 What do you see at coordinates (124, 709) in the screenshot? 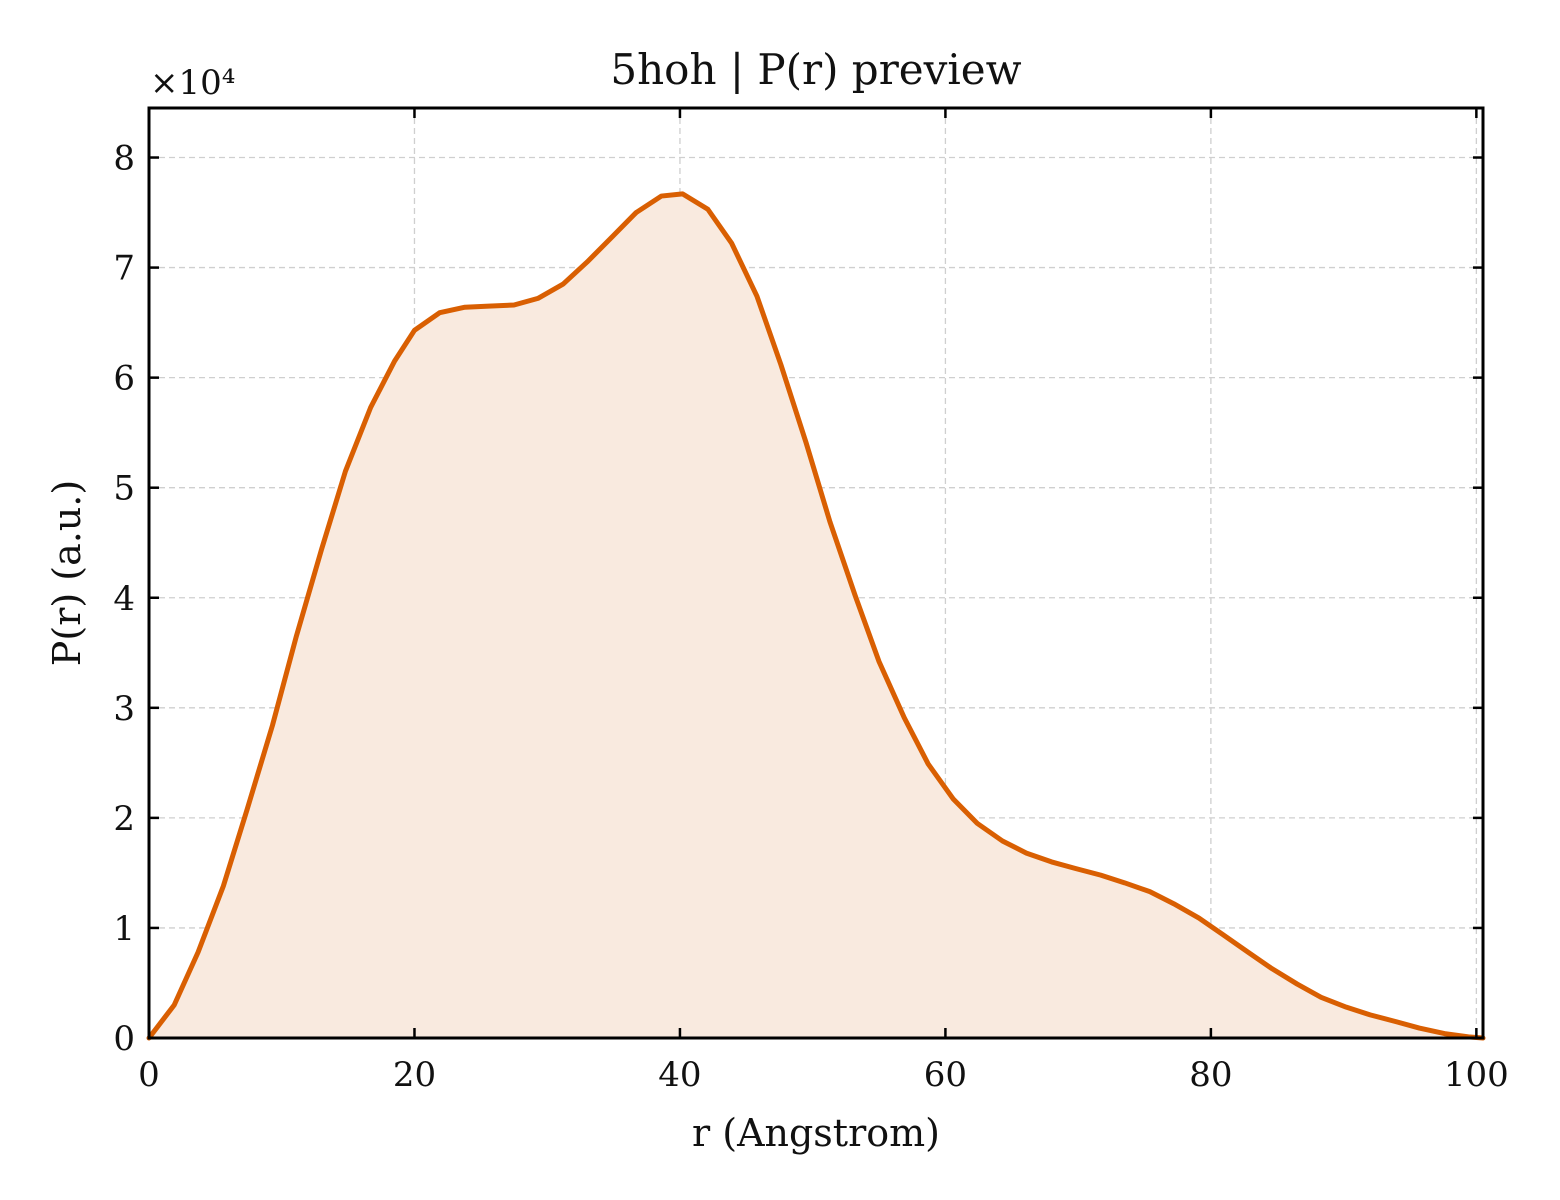
I see `y-tick-label: 3` at bounding box center [124, 709].